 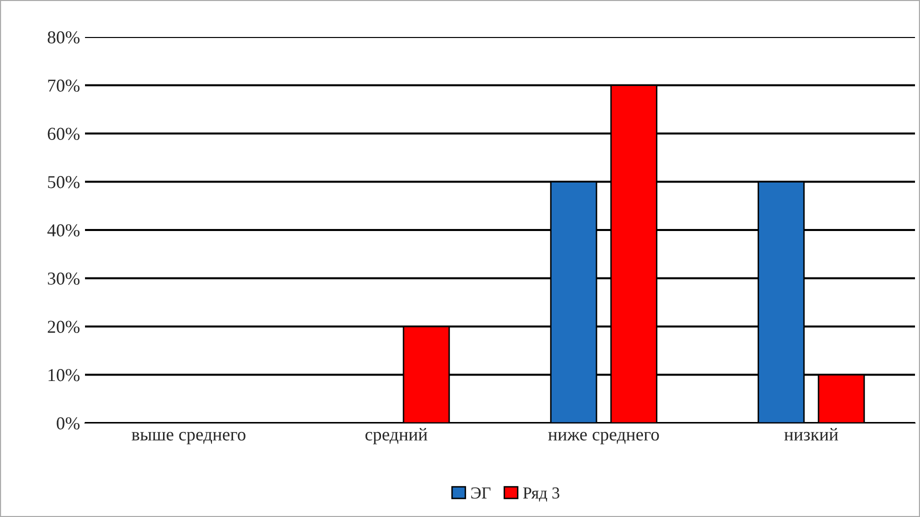 I want to click on legend-label: Ряд 3, so click(x=541, y=494).